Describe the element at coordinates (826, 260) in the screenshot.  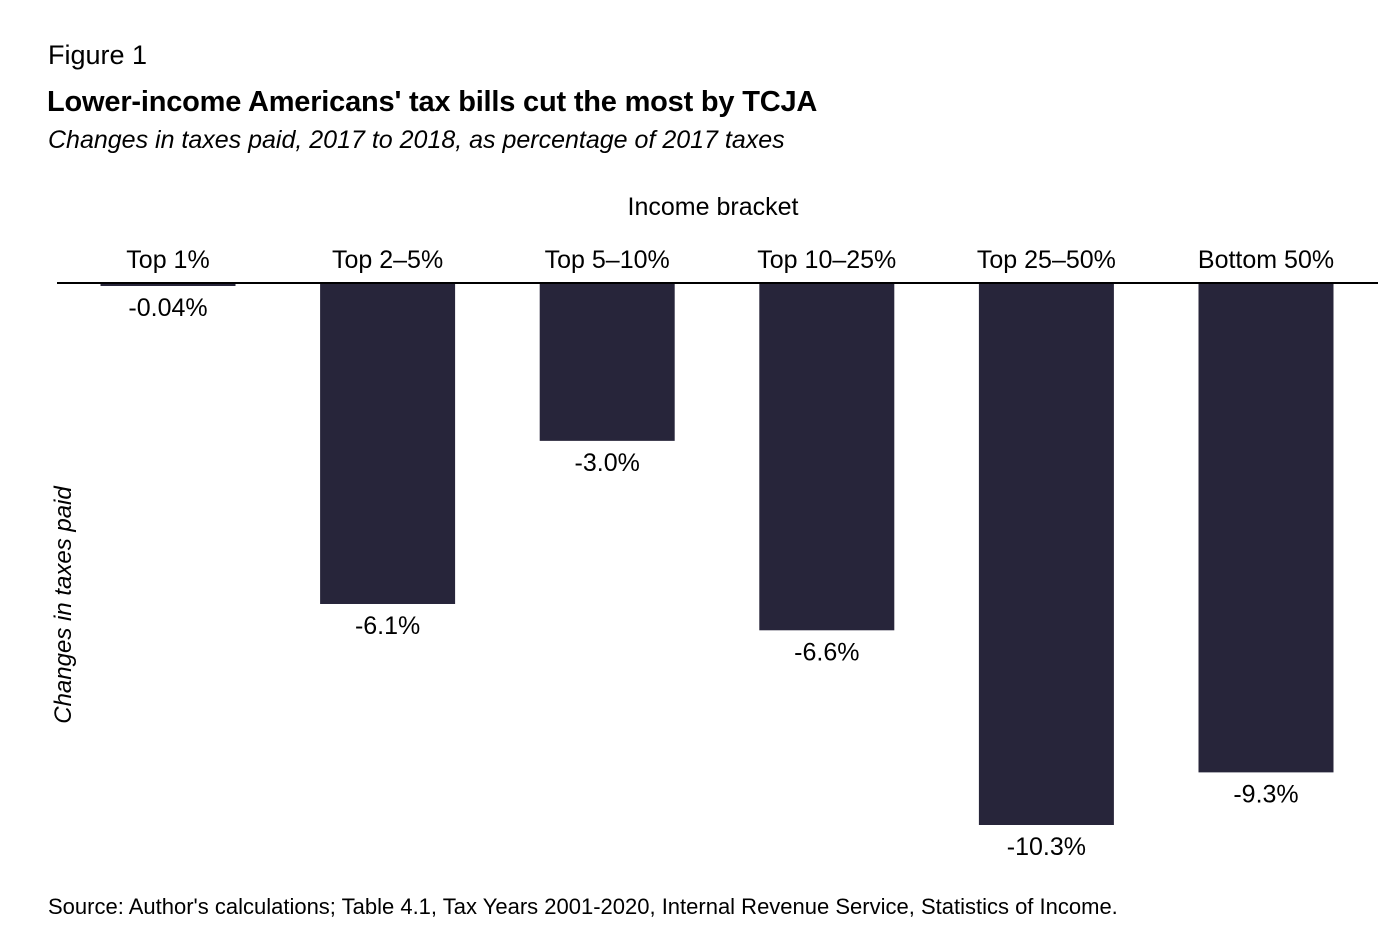
I see `category-label-3: Top 10–25%` at that location.